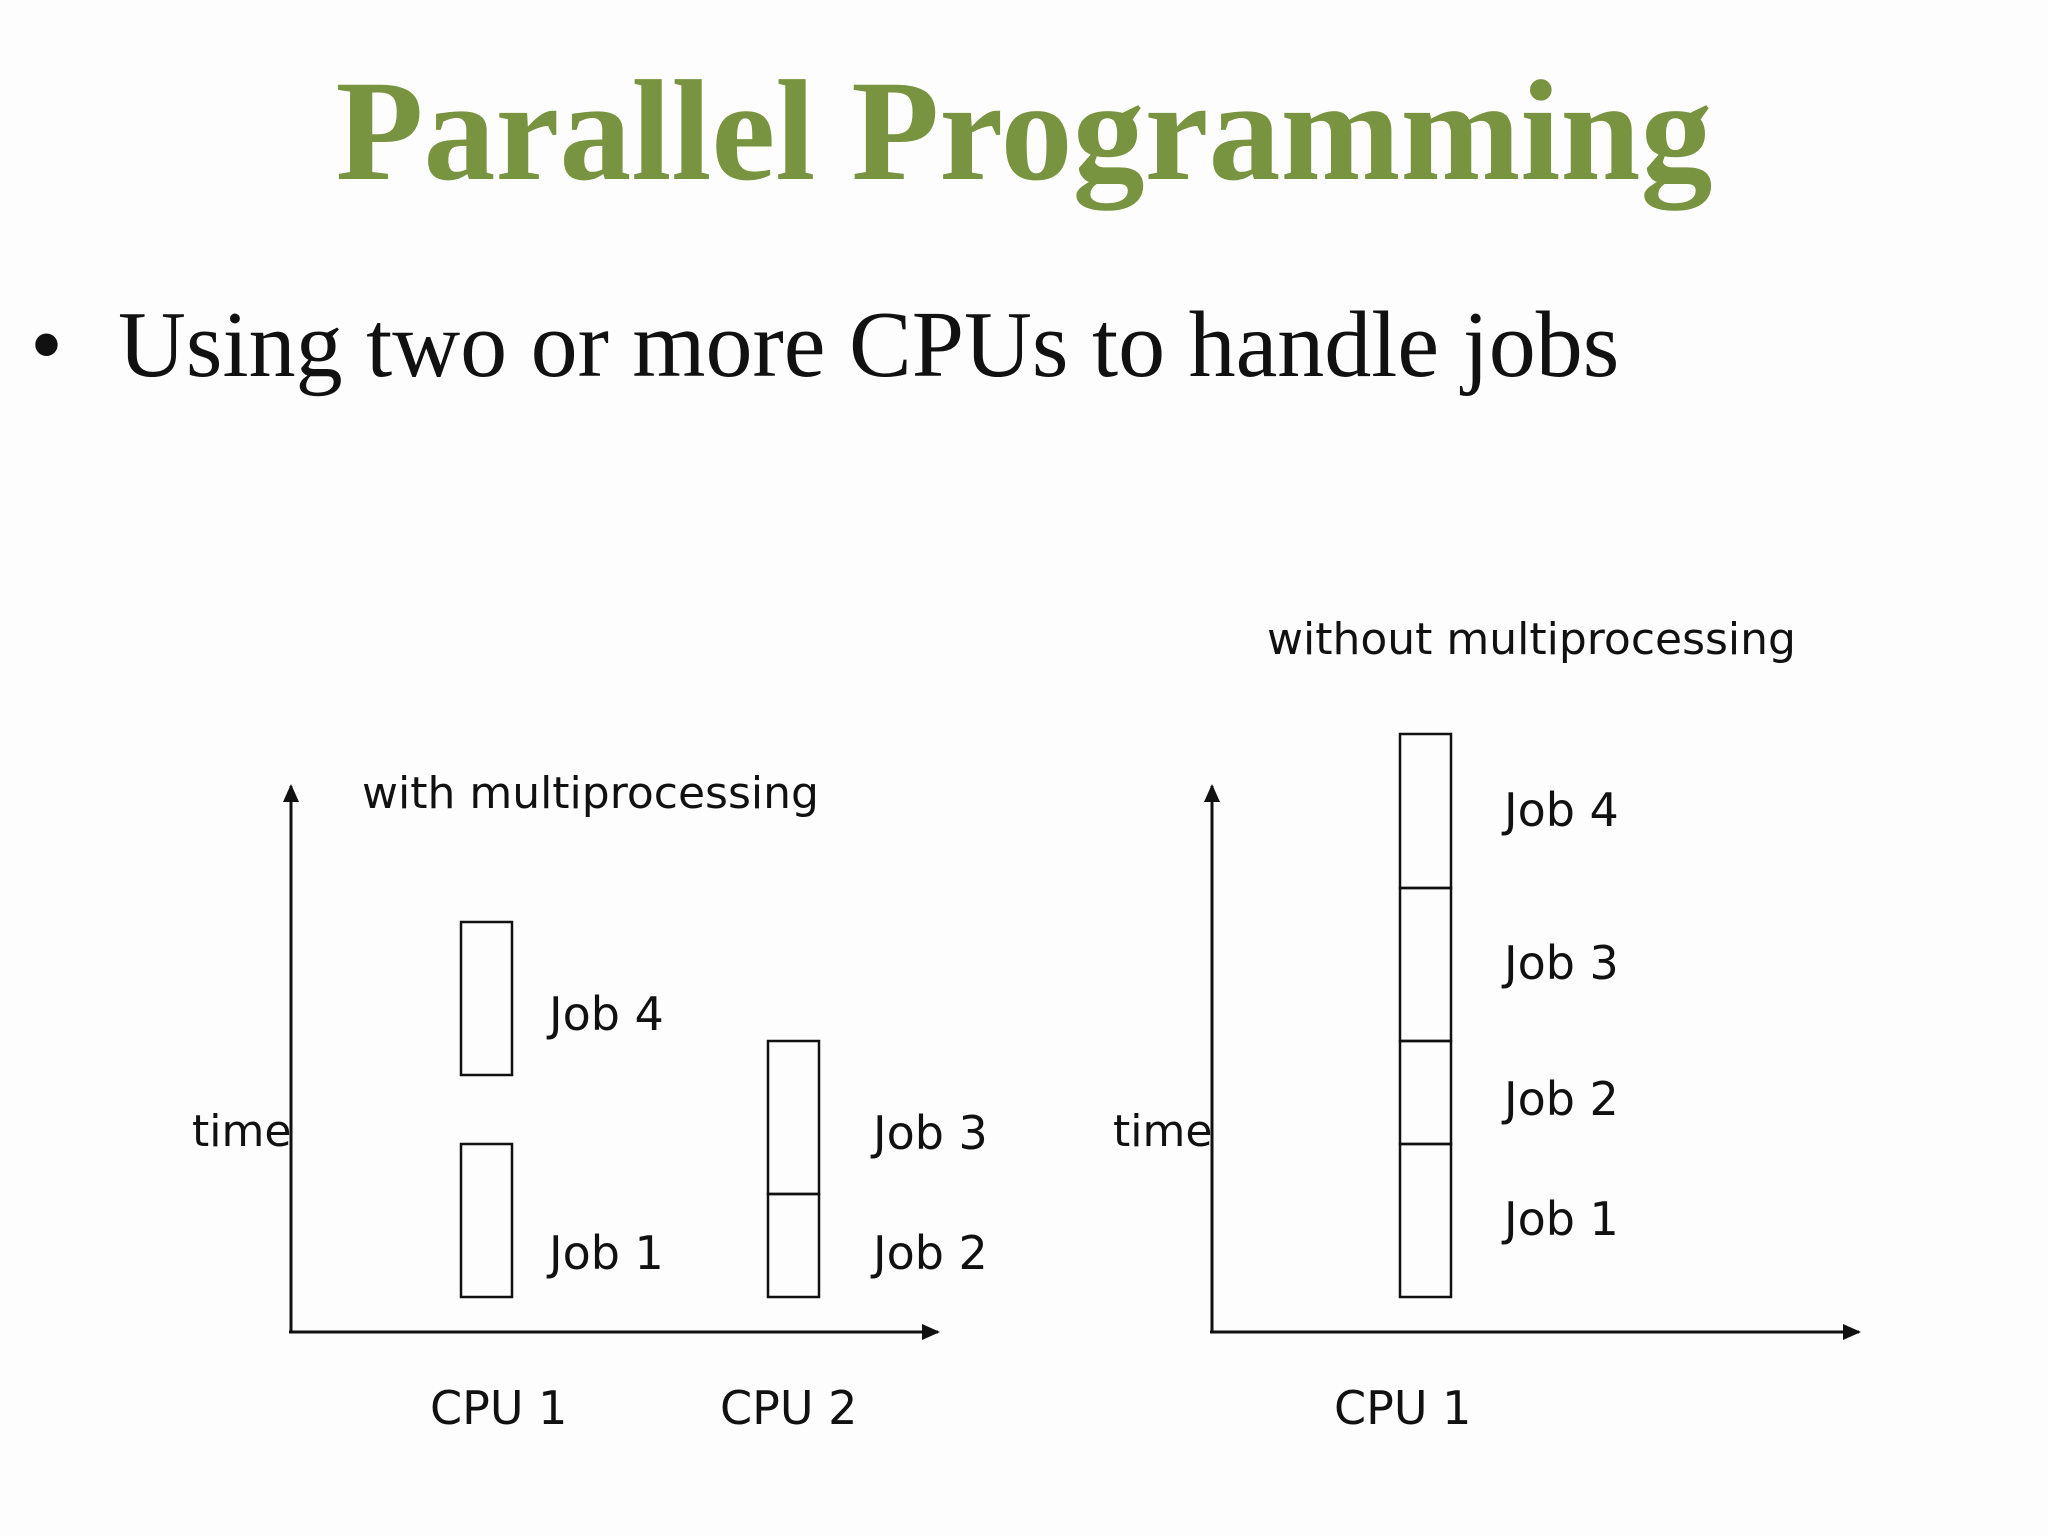 The image size is (2048, 1536). What do you see at coordinates (1425, 1220) in the screenshot?
I see `right-job1-box` at bounding box center [1425, 1220].